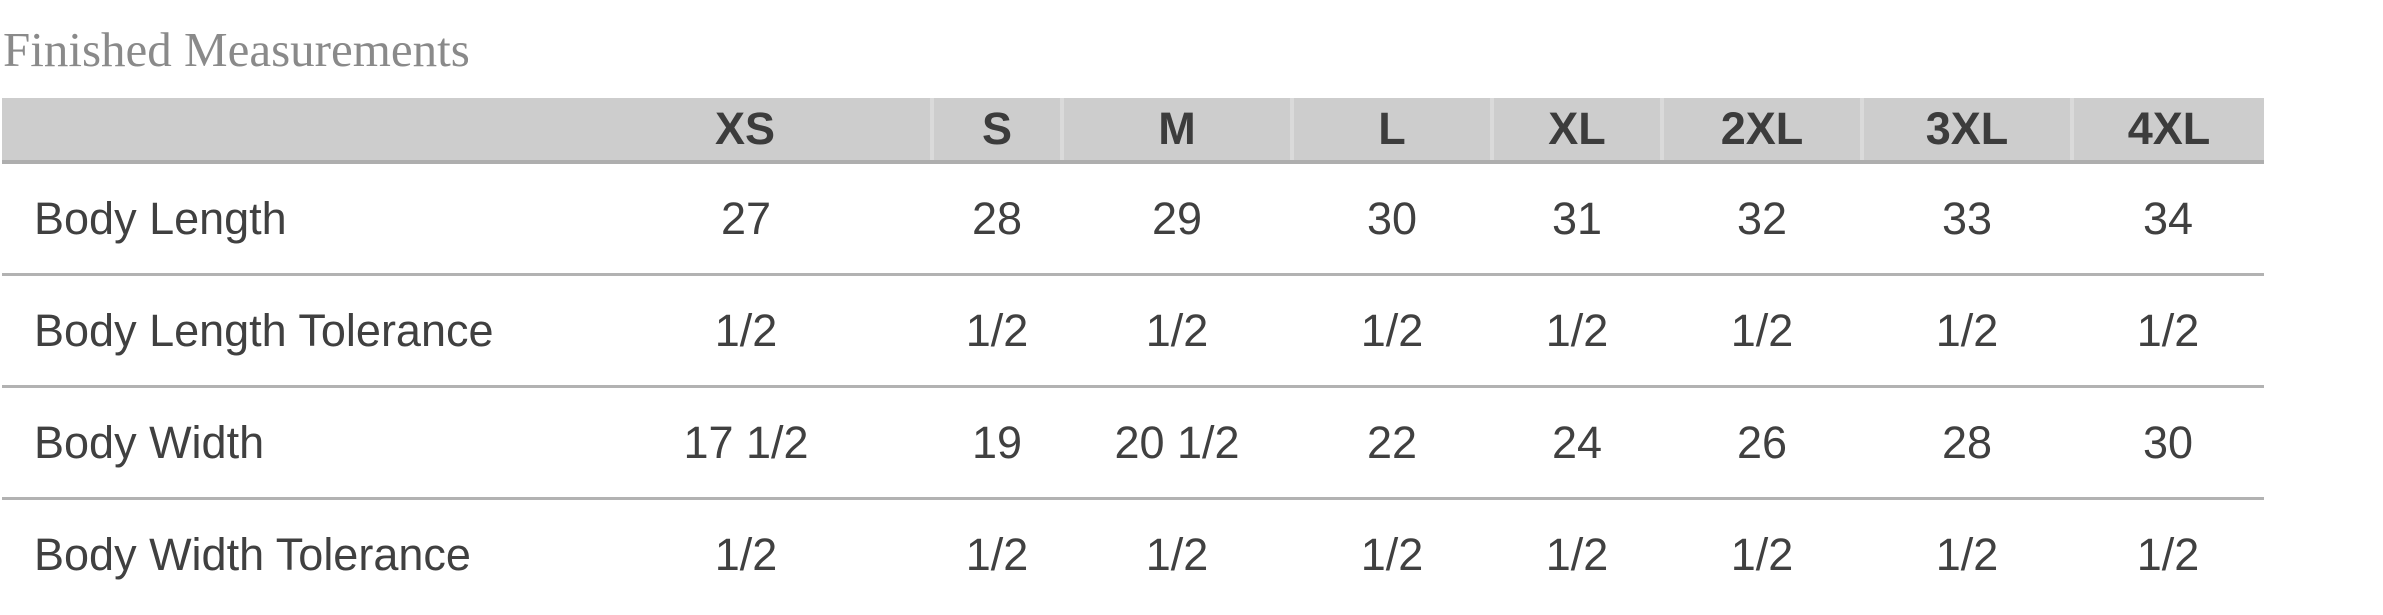 The image size is (2383, 615). I want to click on measurement-cell: 17 1/2, so click(746, 443).